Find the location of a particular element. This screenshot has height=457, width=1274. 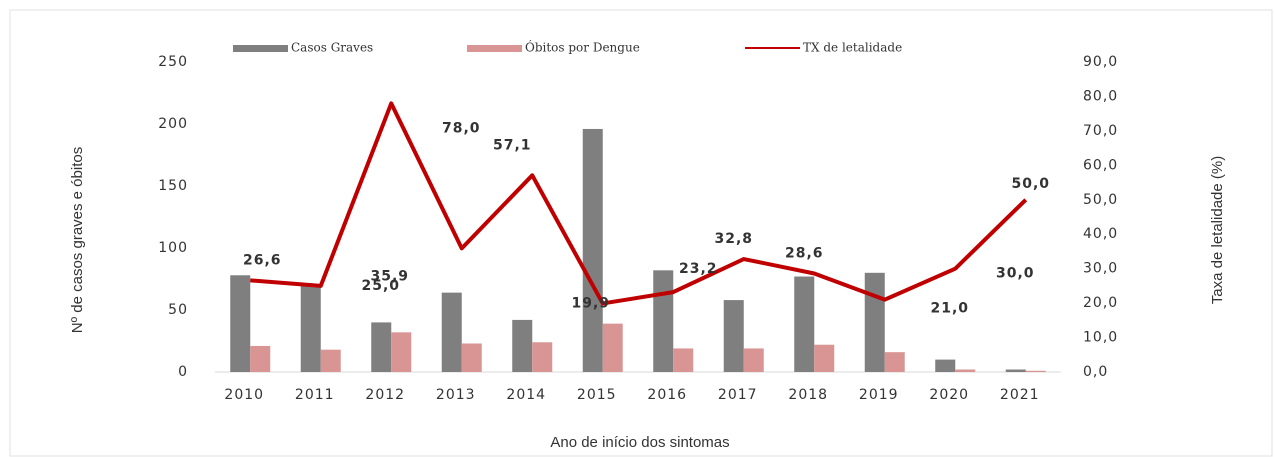

x-tick-label: 2021 is located at coordinates (1020, 395).